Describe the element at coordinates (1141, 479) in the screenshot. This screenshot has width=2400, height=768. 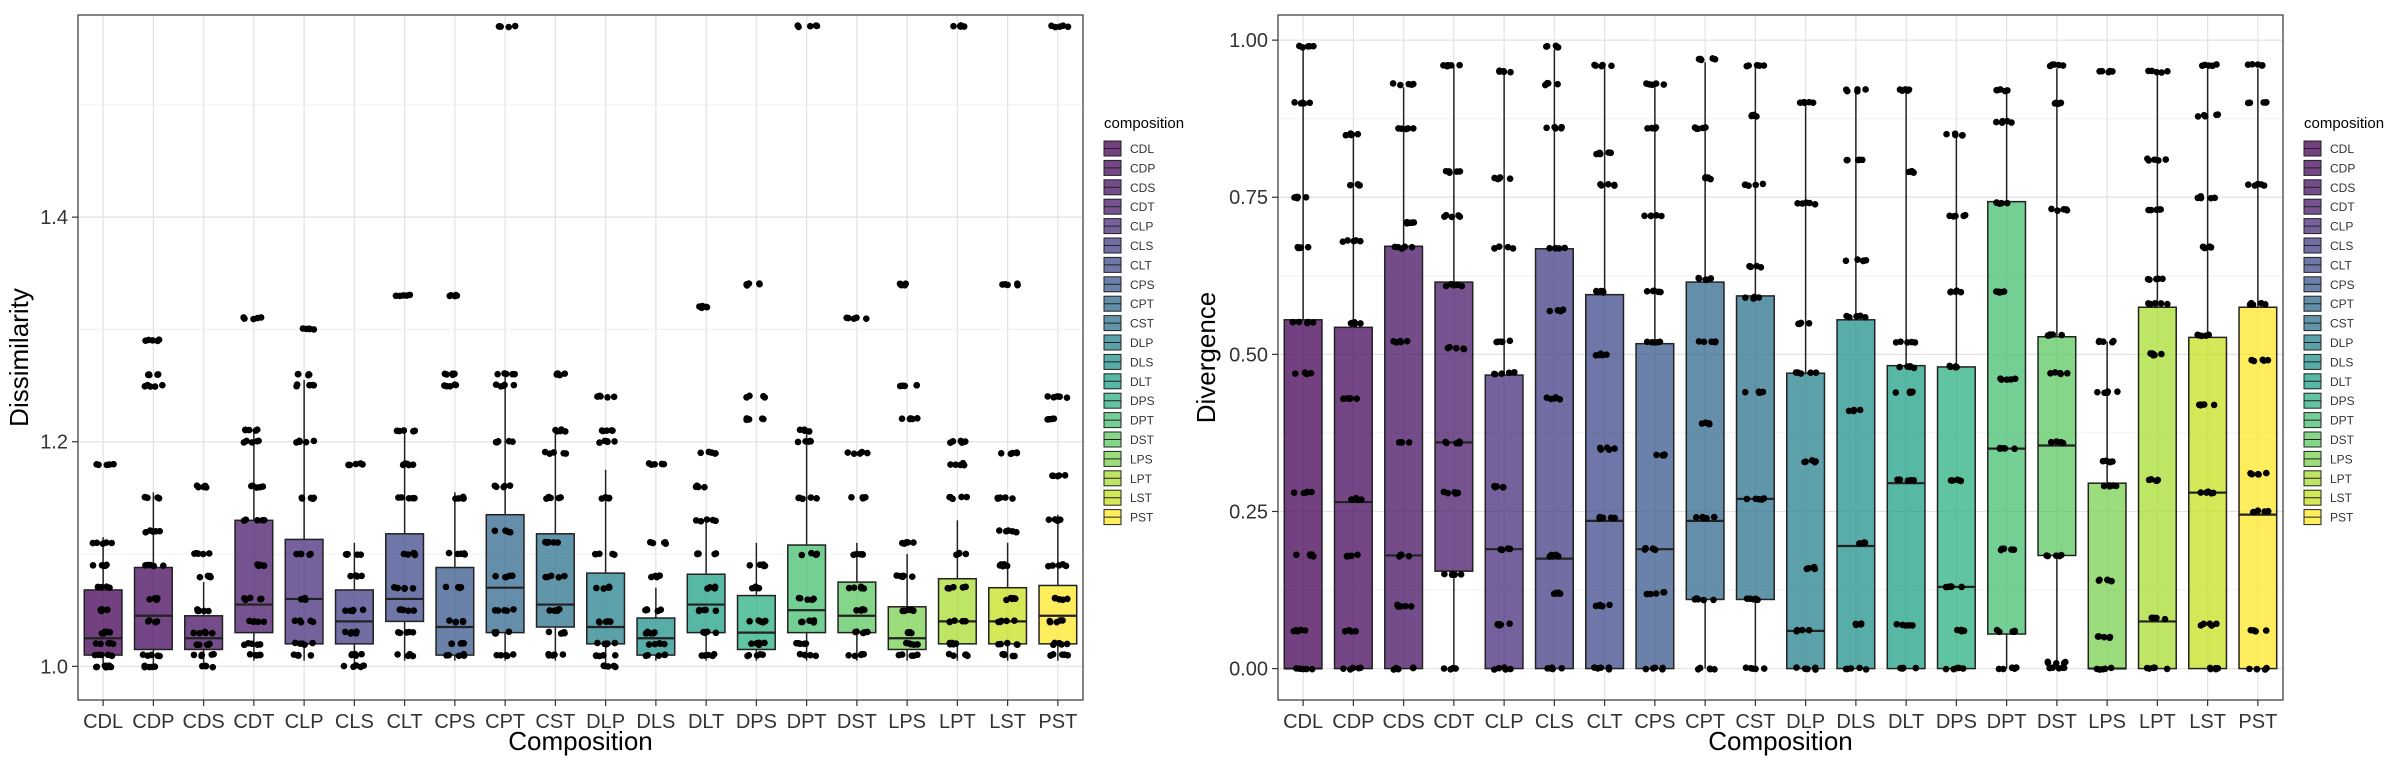
I see `legend-label: LPT` at that location.